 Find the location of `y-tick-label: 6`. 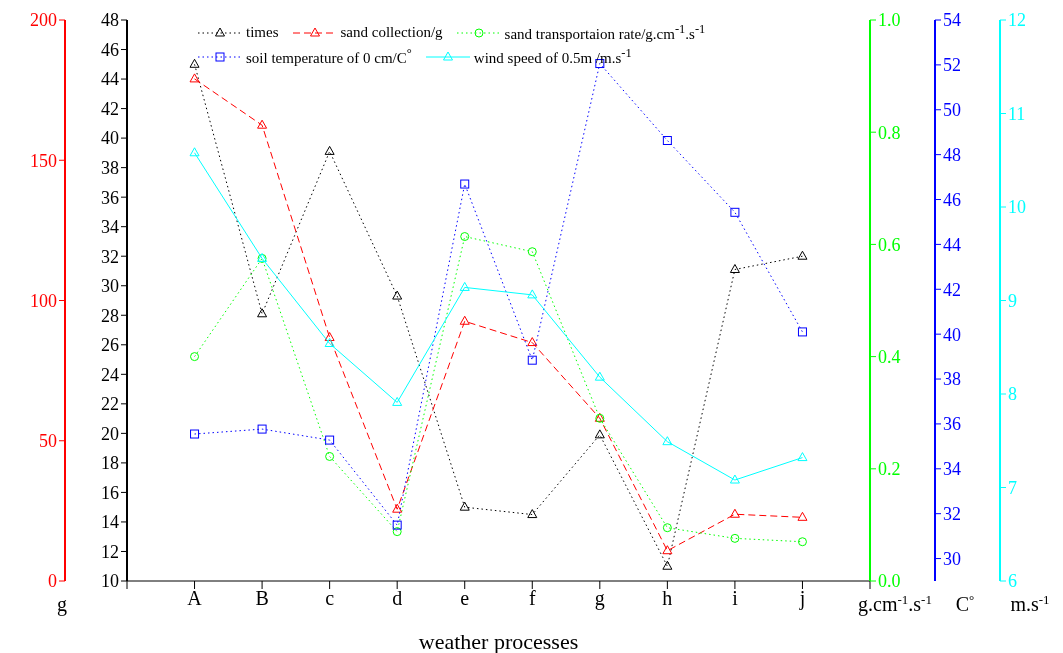

y-tick-label: 6 is located at coordinates (1012, 581).